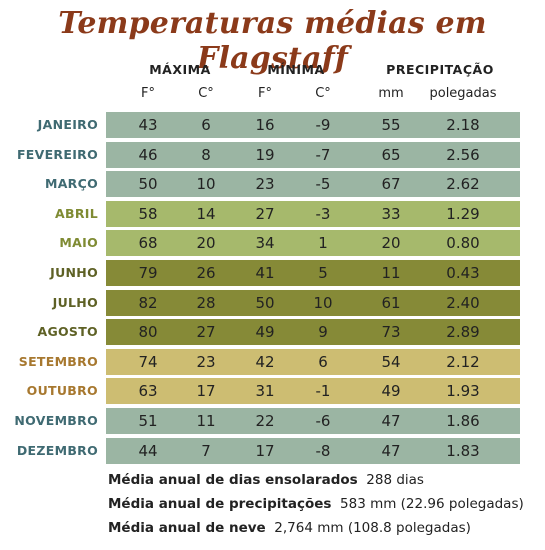 The height and width of the screenshot is (550, 545). I want to click on cell-min-f: 17, so click(265, 450).